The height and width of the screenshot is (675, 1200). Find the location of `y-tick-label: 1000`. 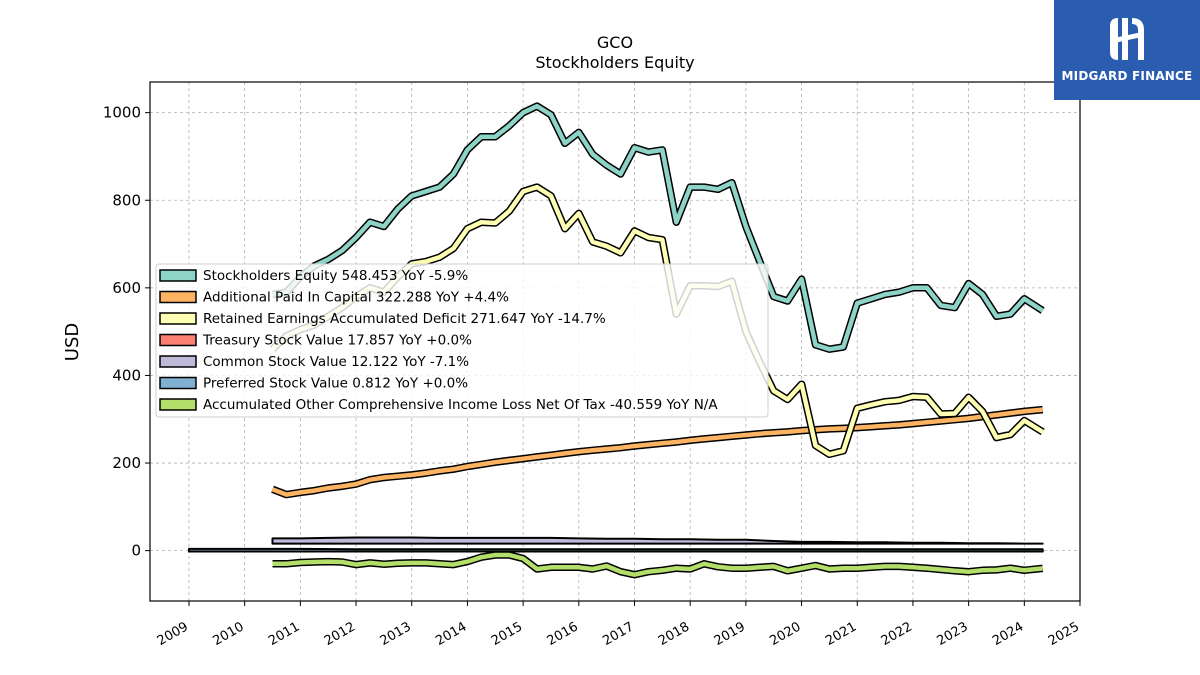

y-tick-label: 1000 is located at coordinates (122, 113).